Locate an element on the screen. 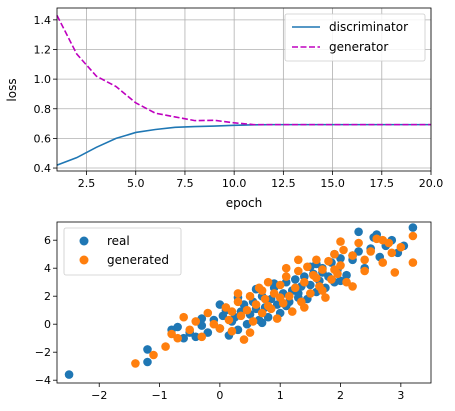 This screenshot has width=455, height=411. x-tick-label: −2 is located at coordinates (99, 395).